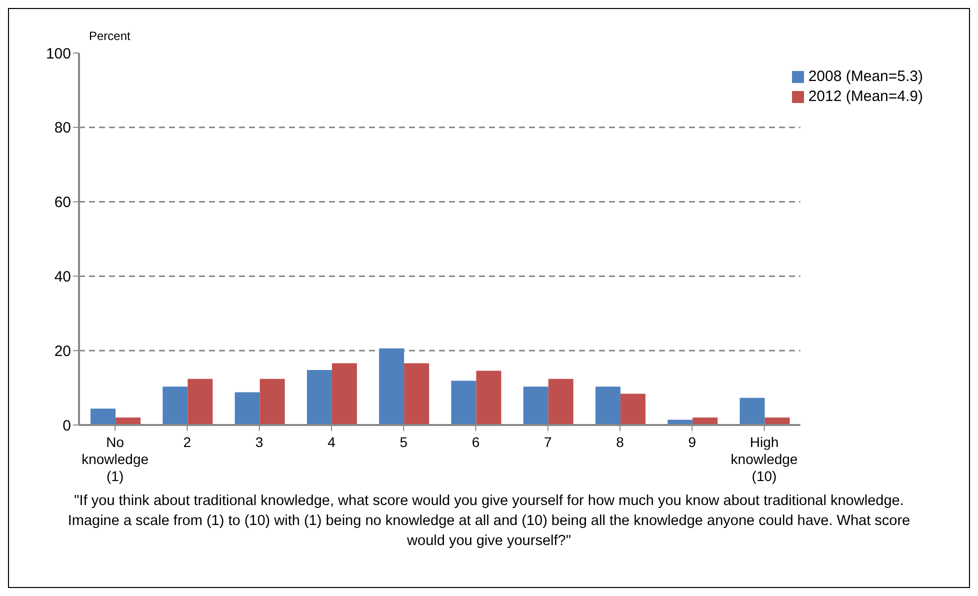 The width and height of the screenshot is (978, 596). I want to click on y-tick-label: 100, so click(58, 53).